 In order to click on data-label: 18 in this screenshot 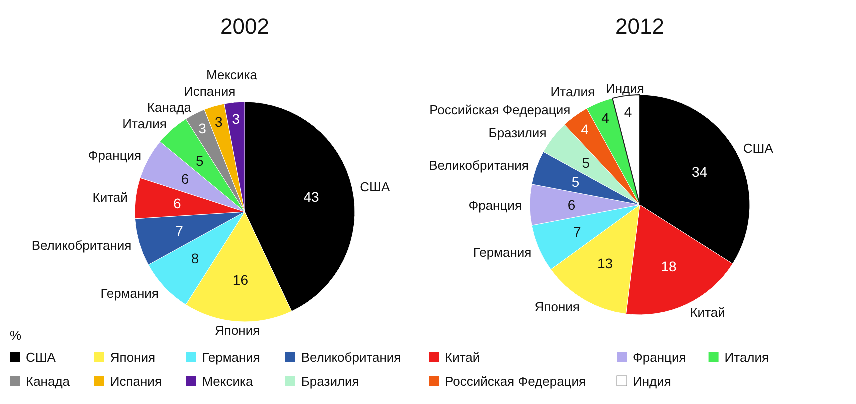, I will do `click(669, 266)`.